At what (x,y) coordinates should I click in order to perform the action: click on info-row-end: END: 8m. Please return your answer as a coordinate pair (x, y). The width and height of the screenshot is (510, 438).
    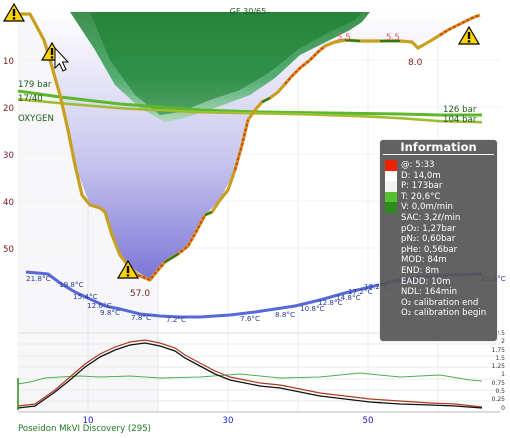
    Looking at the image, I should click on (435, 271).